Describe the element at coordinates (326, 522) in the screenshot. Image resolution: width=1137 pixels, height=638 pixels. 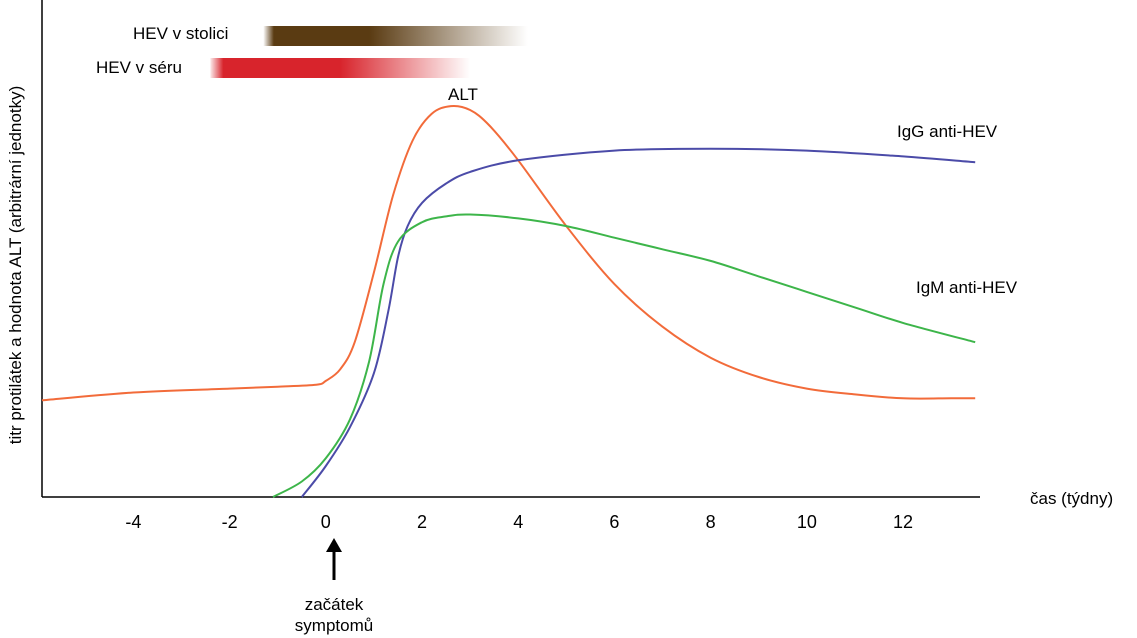
I see `x-tick-label: 0` at that location.